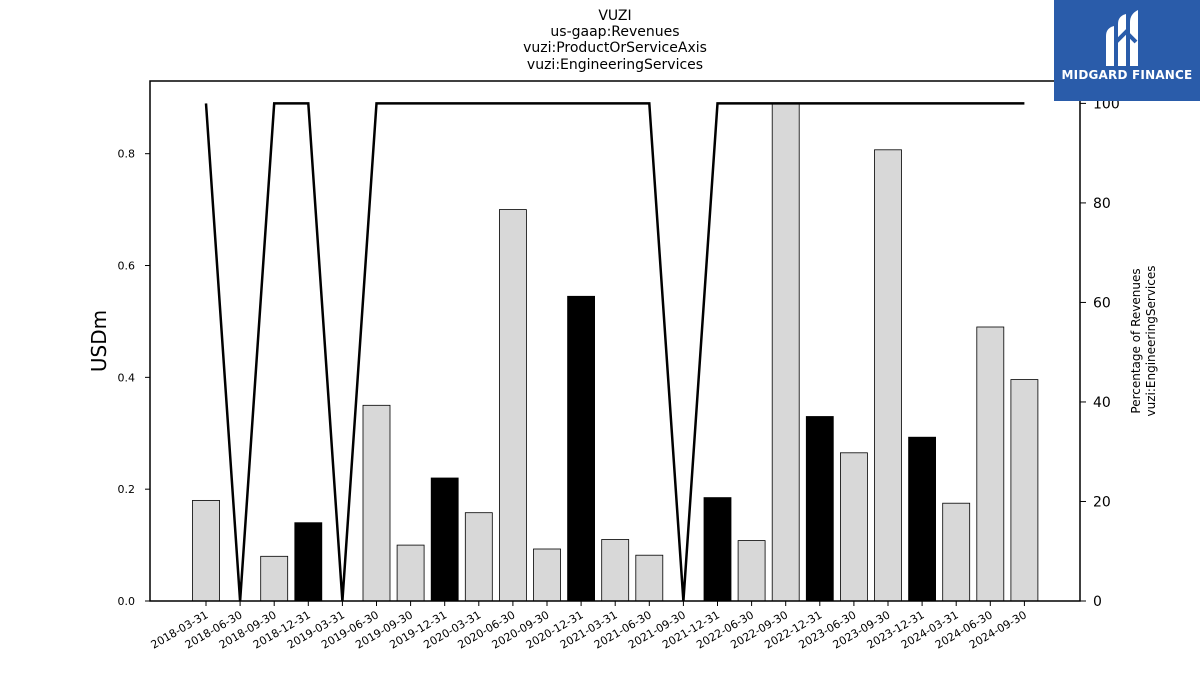 The height and width of the screenshot is (675, 1200). What do you see at coordinates (99, 341) in the screenshot?
I see `y-axis-label: USDm` at bounding box center [99, 341].